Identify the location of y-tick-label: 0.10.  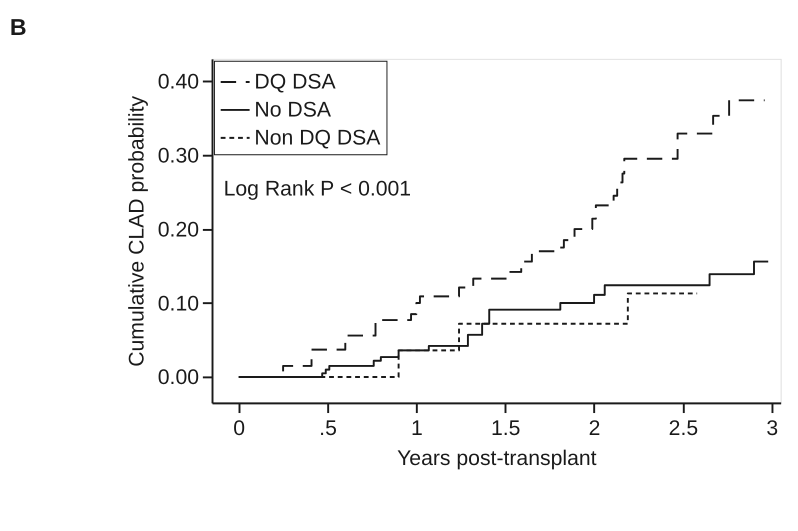
(179, 304).